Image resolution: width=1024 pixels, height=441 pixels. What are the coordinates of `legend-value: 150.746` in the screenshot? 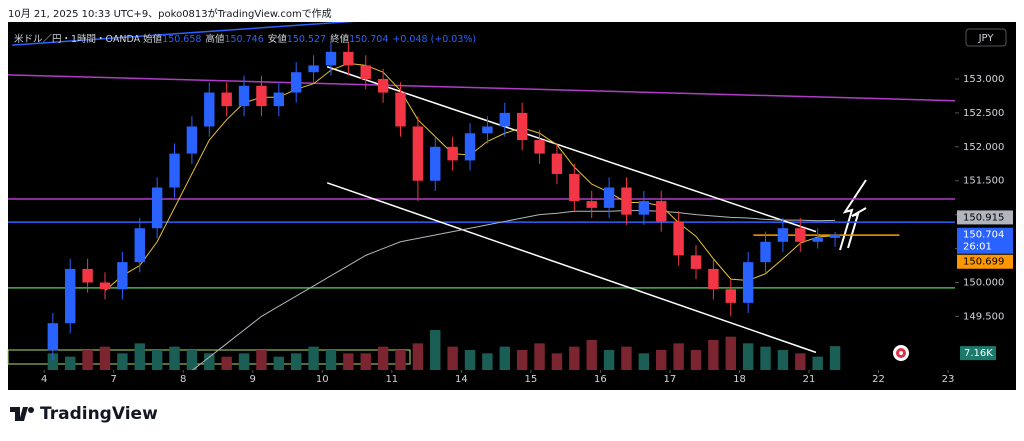 It's located at (244, 39).